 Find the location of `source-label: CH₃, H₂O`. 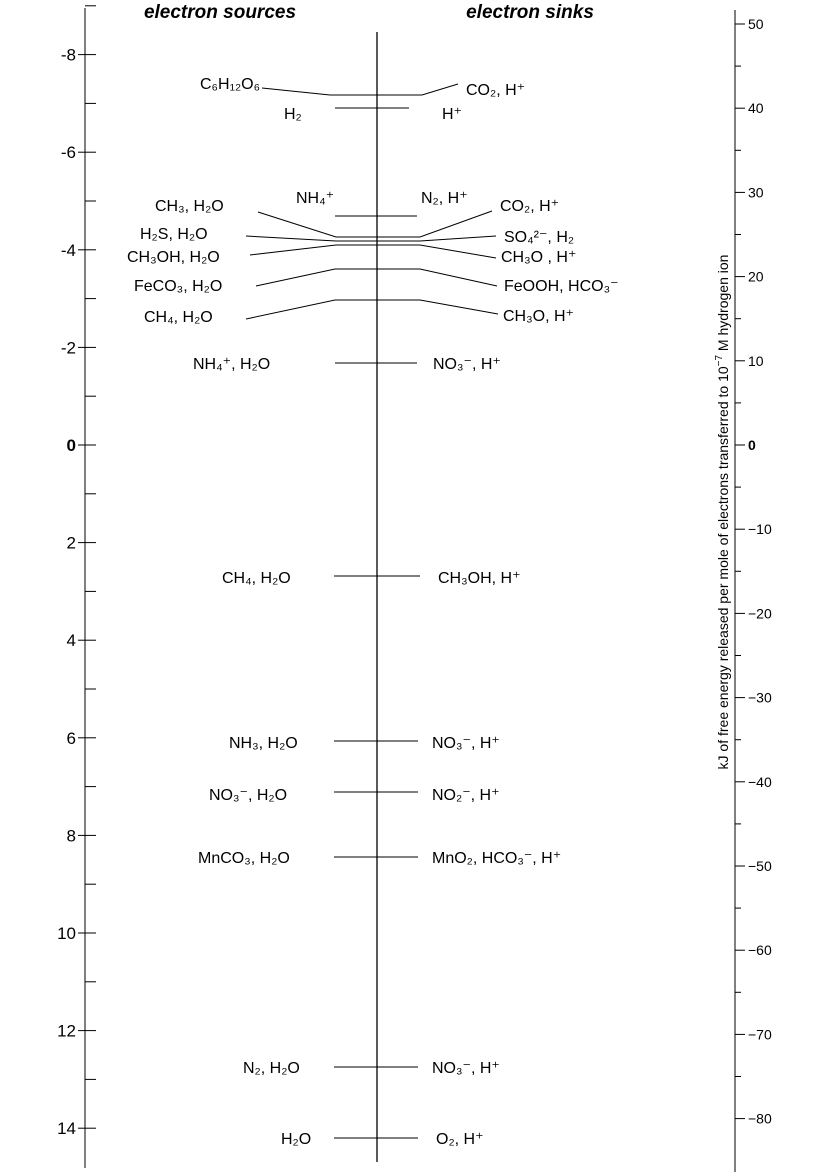

source-label: CH₃, H₂O is located at coordinates (189, 206).